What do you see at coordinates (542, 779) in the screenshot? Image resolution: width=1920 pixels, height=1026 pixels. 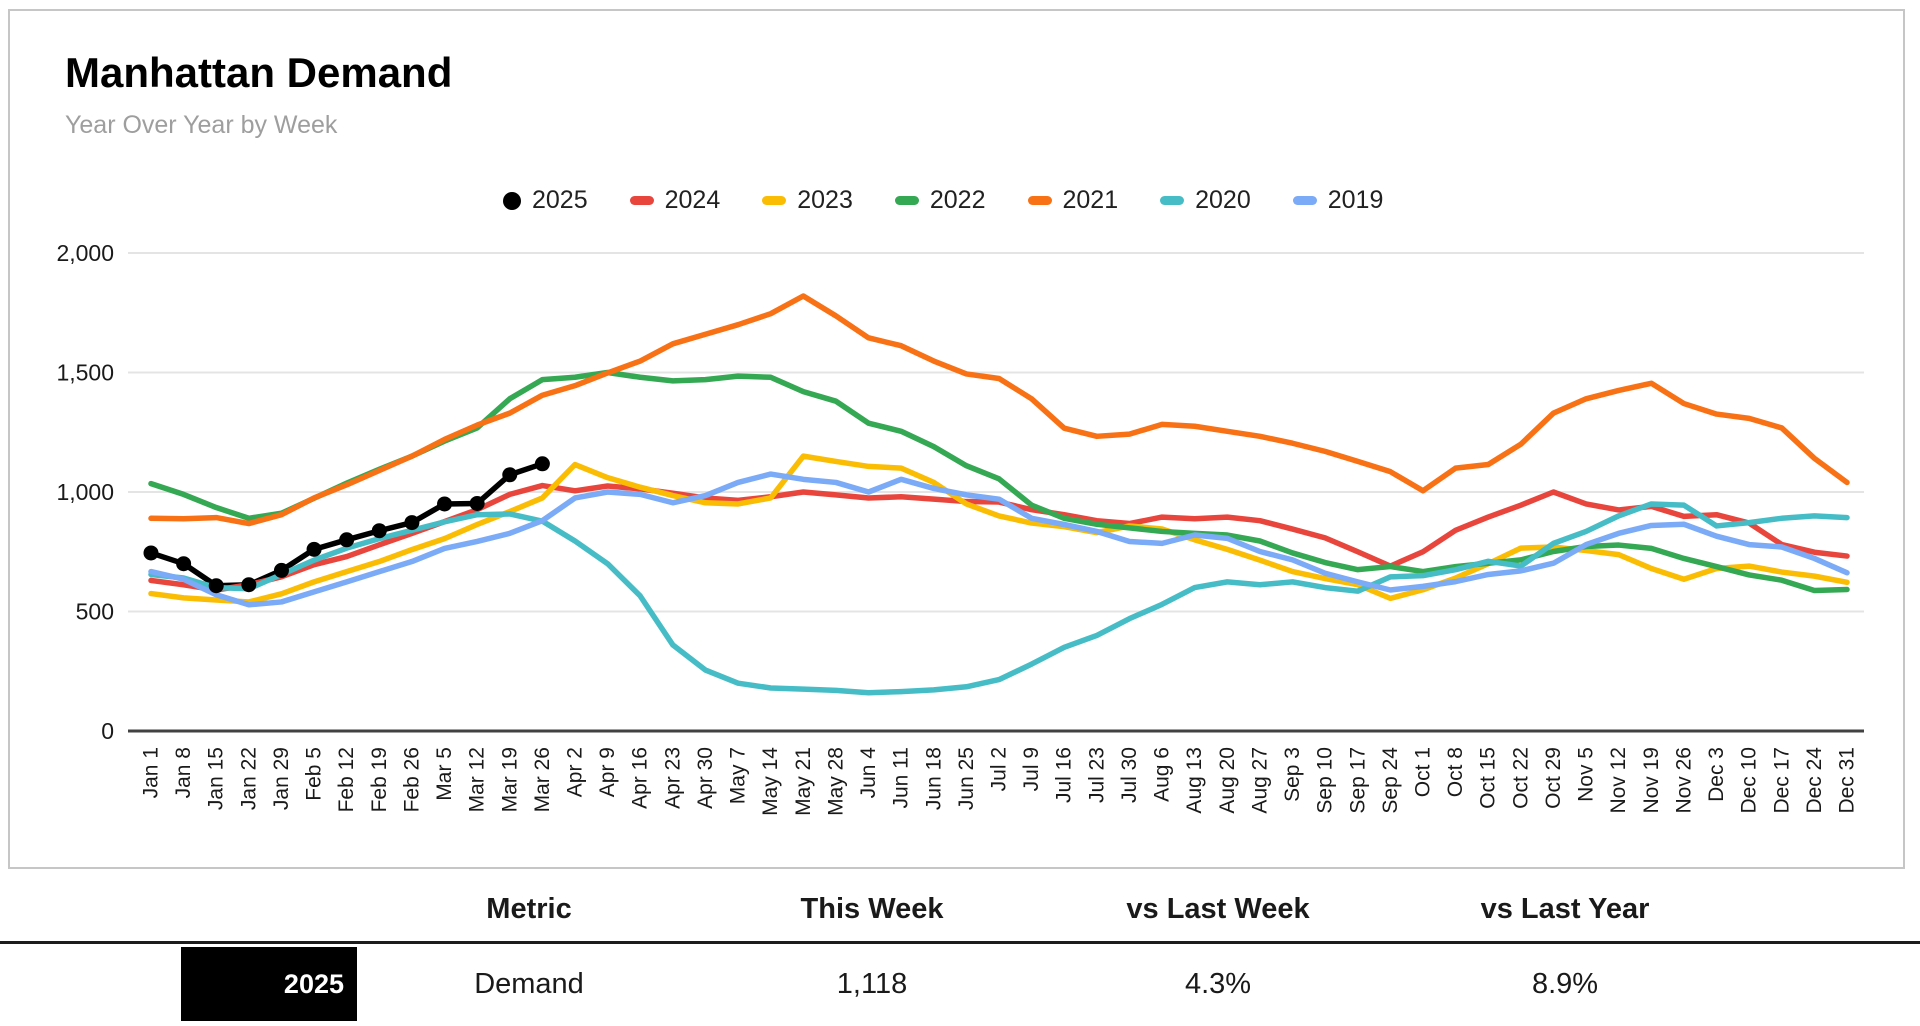 I see `x-axis-tick-label: Mar 26` at bounding box center [542, 779].